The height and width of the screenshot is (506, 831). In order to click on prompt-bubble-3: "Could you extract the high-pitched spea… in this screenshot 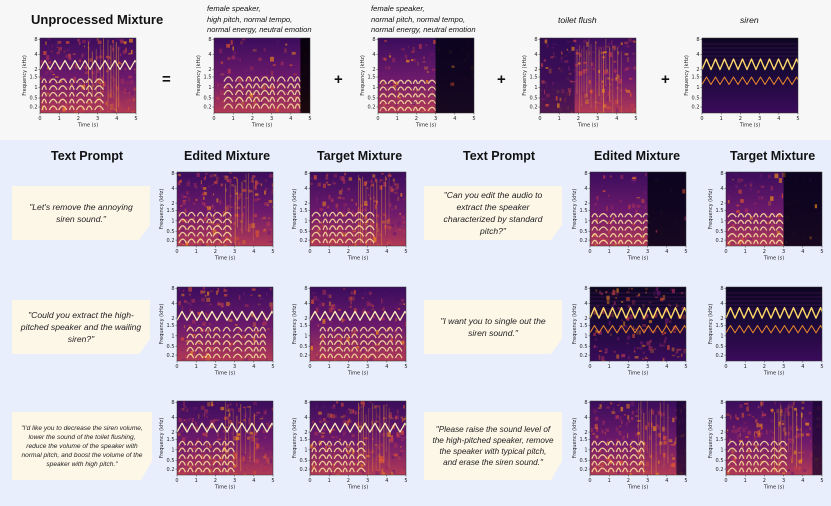, I will do `click(81, 327)`.